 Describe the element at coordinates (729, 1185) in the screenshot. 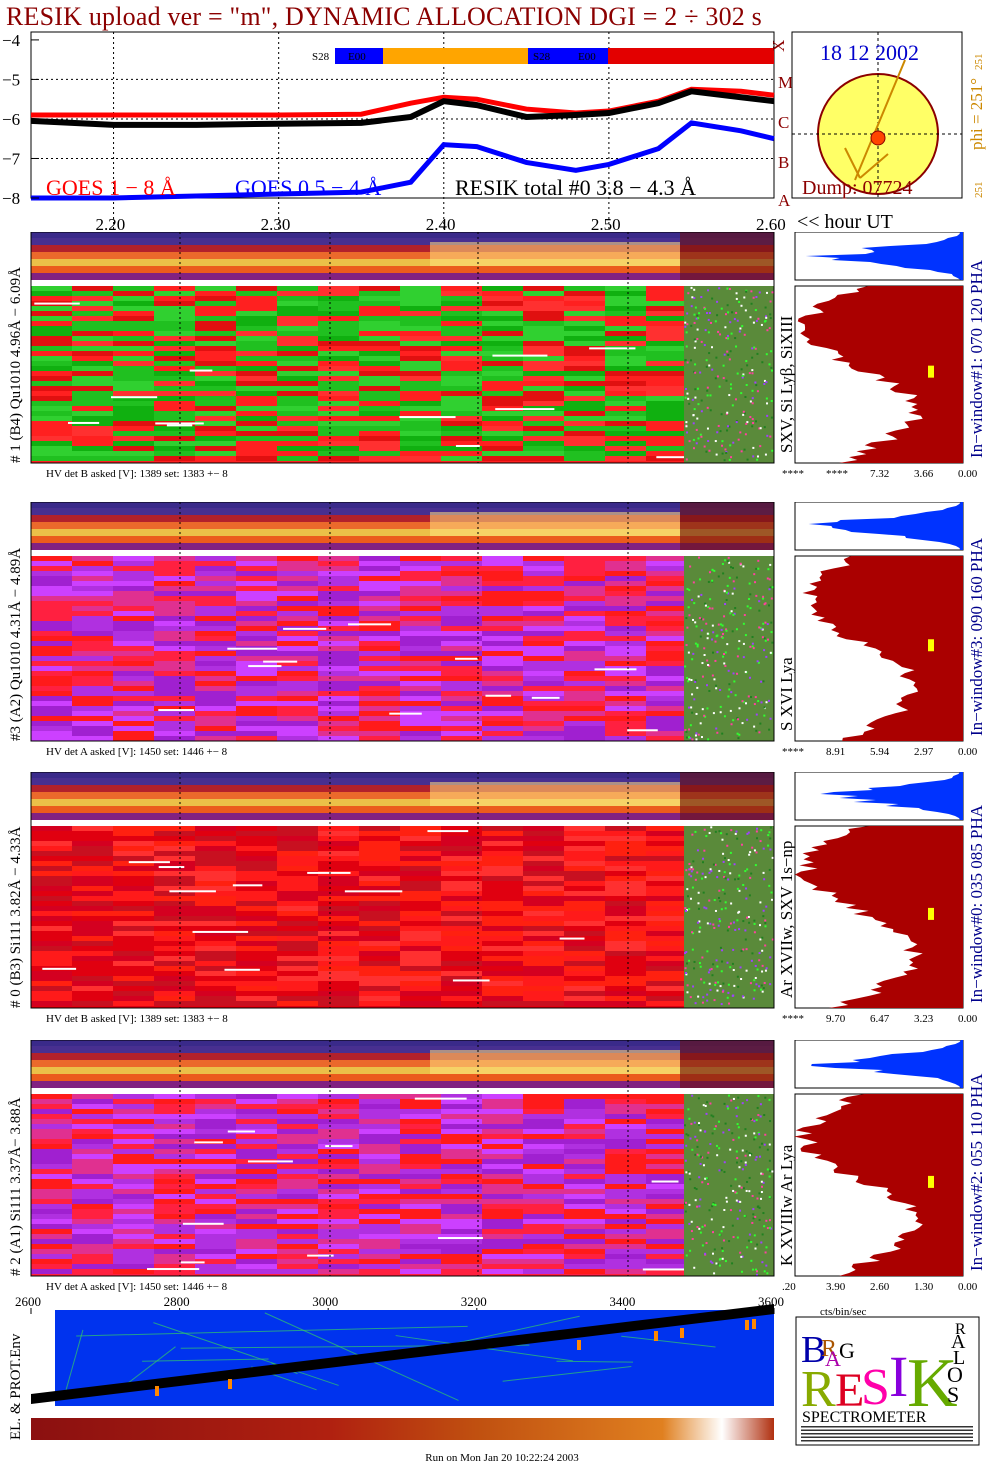

I see `spectrogram-noise` at that location.